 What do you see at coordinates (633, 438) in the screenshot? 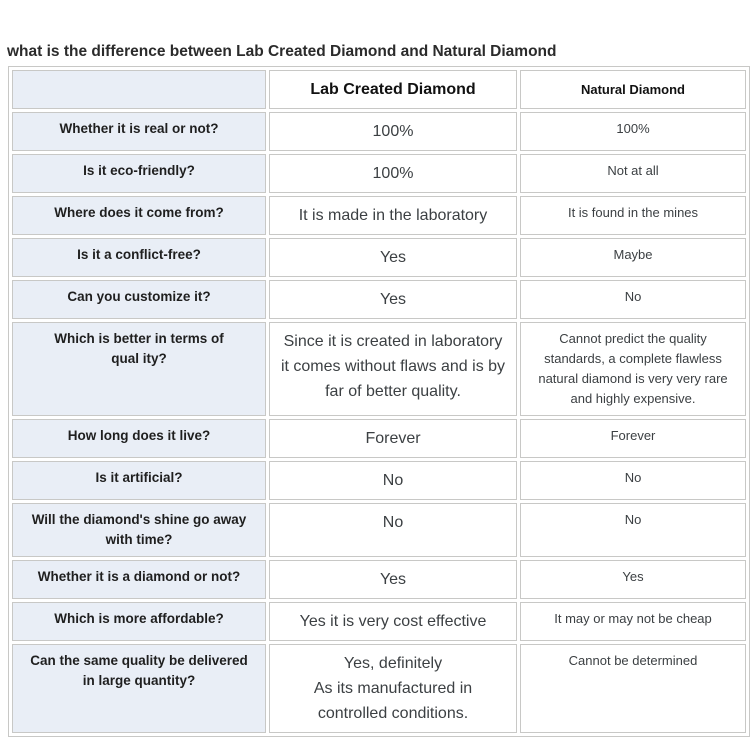
I see `natural-answer-cell: Forever` at bounding box center [633, 438].